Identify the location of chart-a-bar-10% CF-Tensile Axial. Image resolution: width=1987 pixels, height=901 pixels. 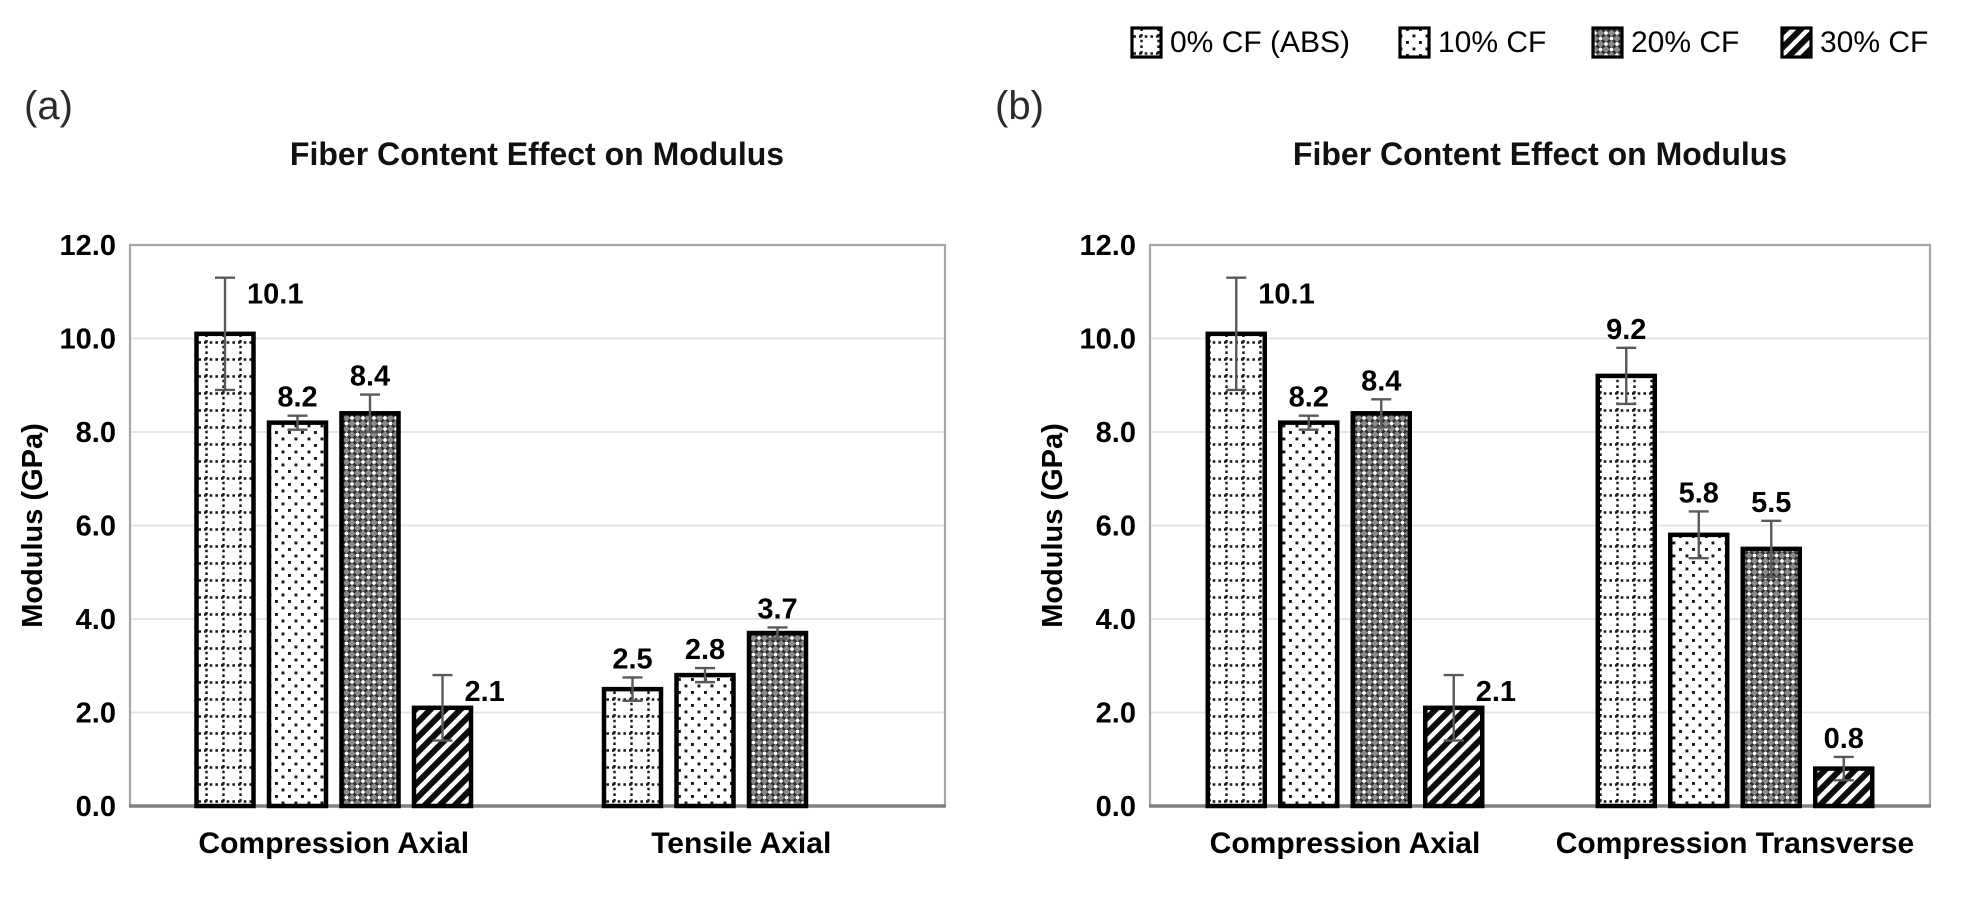
(705, 740).